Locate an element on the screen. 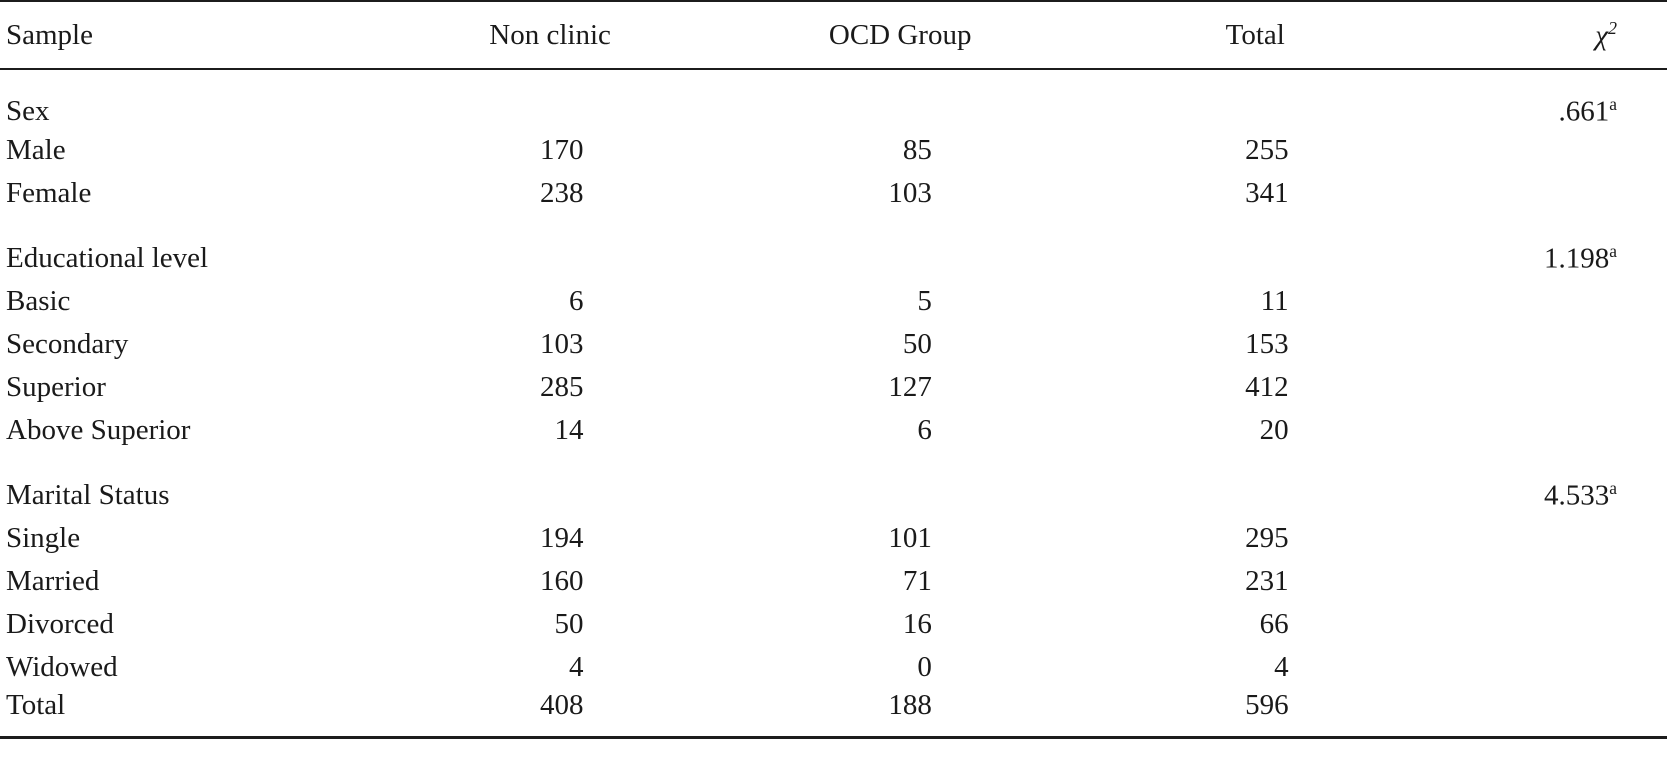 Image resolution: width=1667 pixels, height=769 pixels. table-row: Single 194 101 295 is located at coordinates (833, 538).